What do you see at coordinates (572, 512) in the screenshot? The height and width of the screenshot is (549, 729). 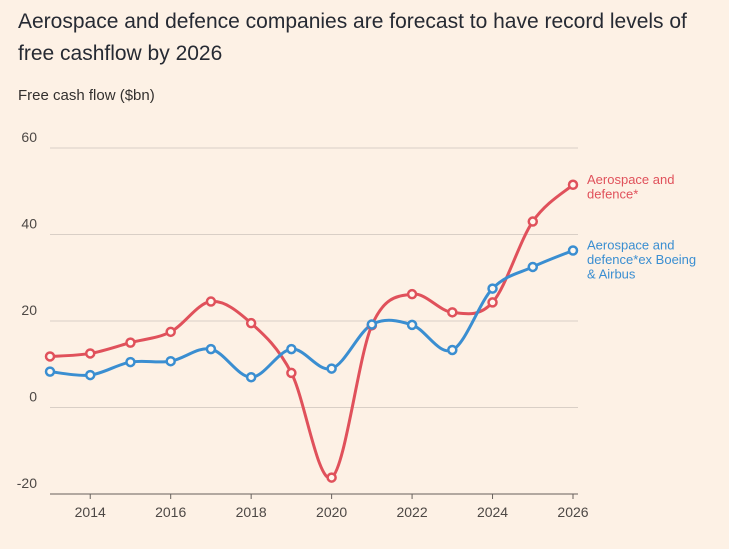 I see `x-tick-label: 2026` at bounding box center [572, 512].